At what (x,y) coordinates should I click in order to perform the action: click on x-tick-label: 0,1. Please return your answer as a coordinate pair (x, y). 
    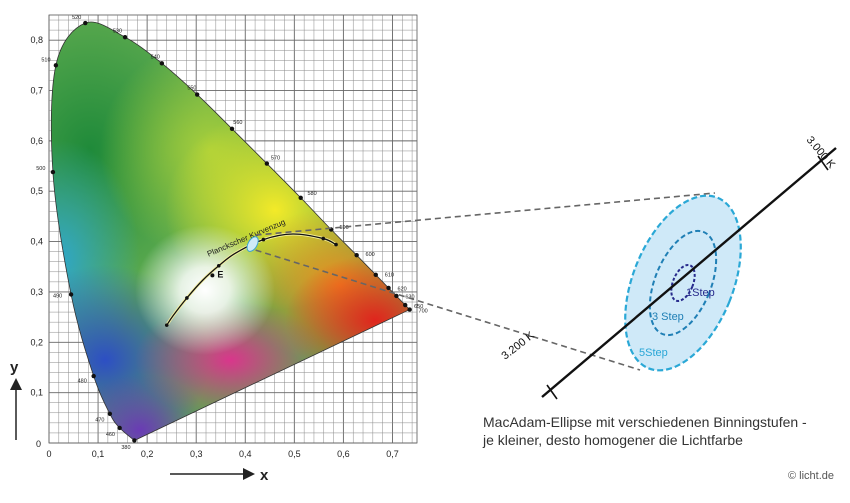
    Looking at the image, I should click on (98, 454).